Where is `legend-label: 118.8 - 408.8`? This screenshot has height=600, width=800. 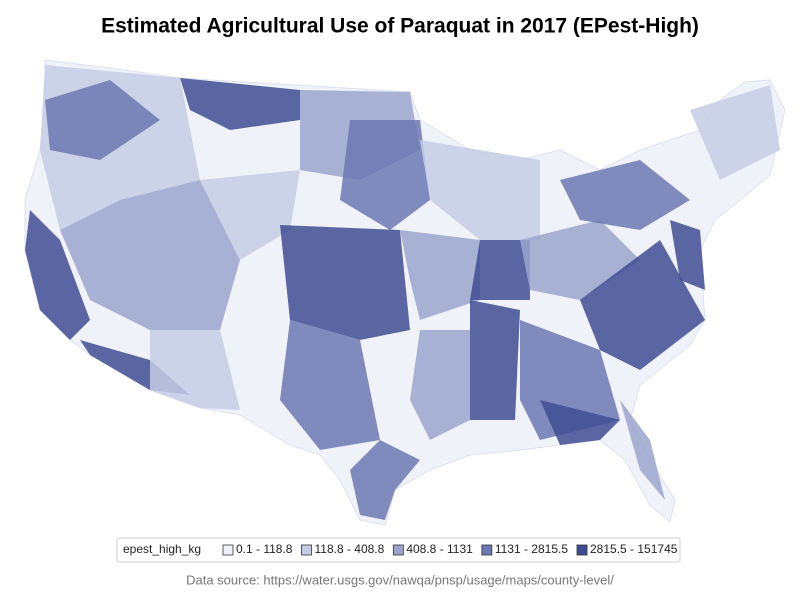 legend-label: 118.8 - 408.8 is located at coordinates (349, 549).